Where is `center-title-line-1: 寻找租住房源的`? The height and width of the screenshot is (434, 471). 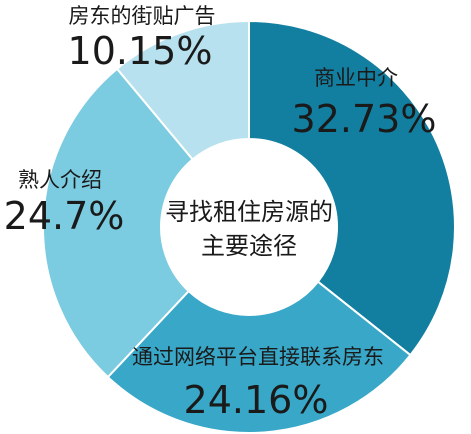 center-title-line-1: 寻找租住房源的 is located at coordinates (249, 212).